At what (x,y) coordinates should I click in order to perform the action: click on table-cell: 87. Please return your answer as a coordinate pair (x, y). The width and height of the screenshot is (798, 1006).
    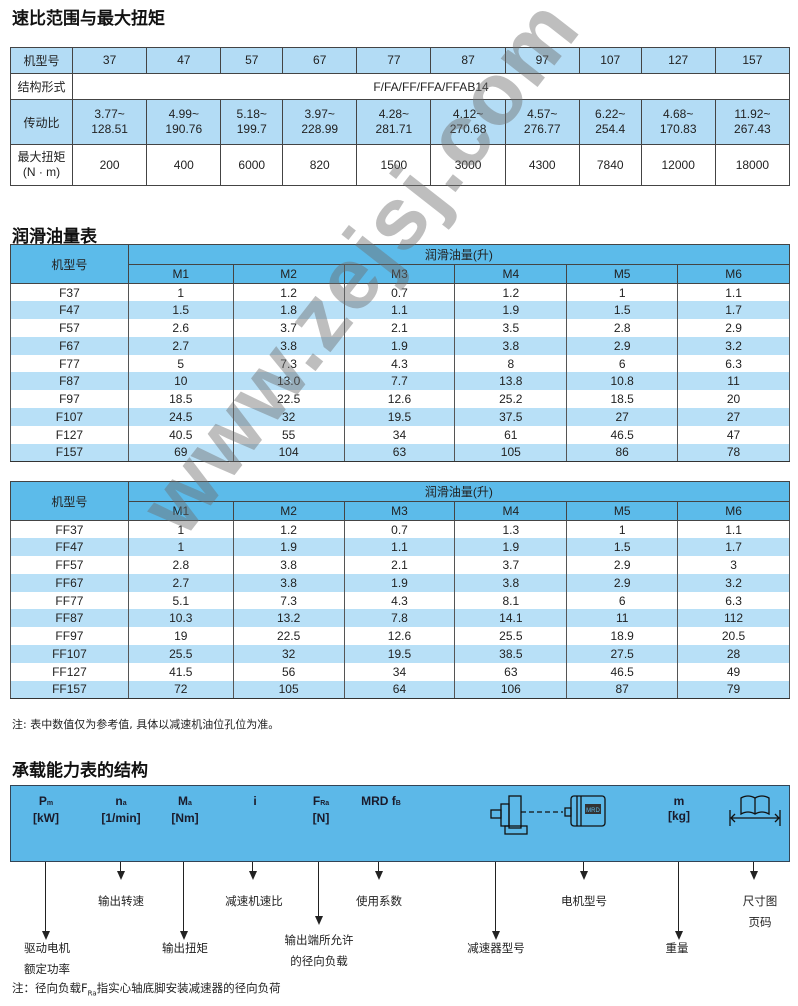
    Looking at the image, I should click on (622, 689).